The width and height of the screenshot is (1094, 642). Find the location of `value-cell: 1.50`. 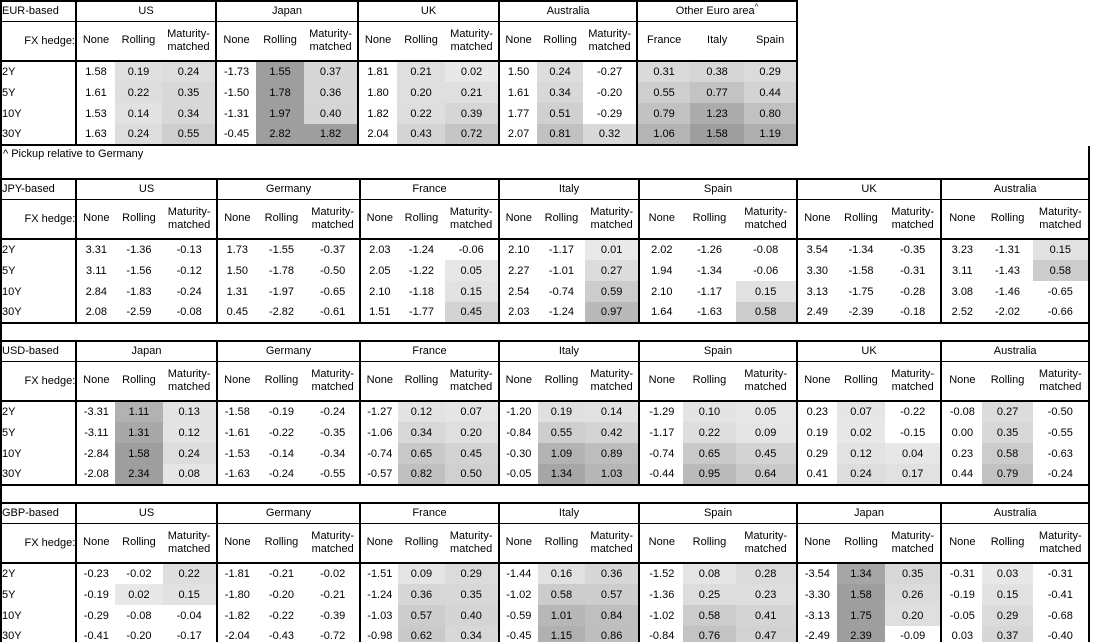

value-cell: 1.50 is located at coordinates (518, 71).